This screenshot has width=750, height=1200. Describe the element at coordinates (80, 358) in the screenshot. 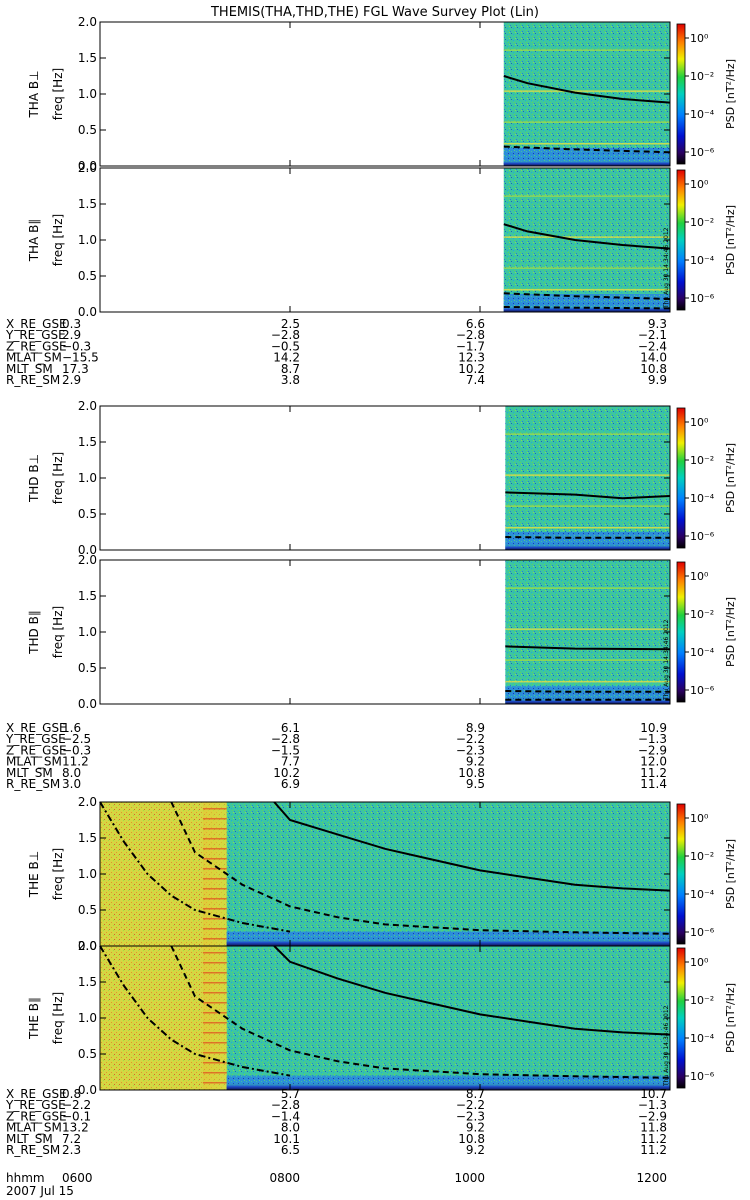

I see `orbit-value: −15.5` at that location.